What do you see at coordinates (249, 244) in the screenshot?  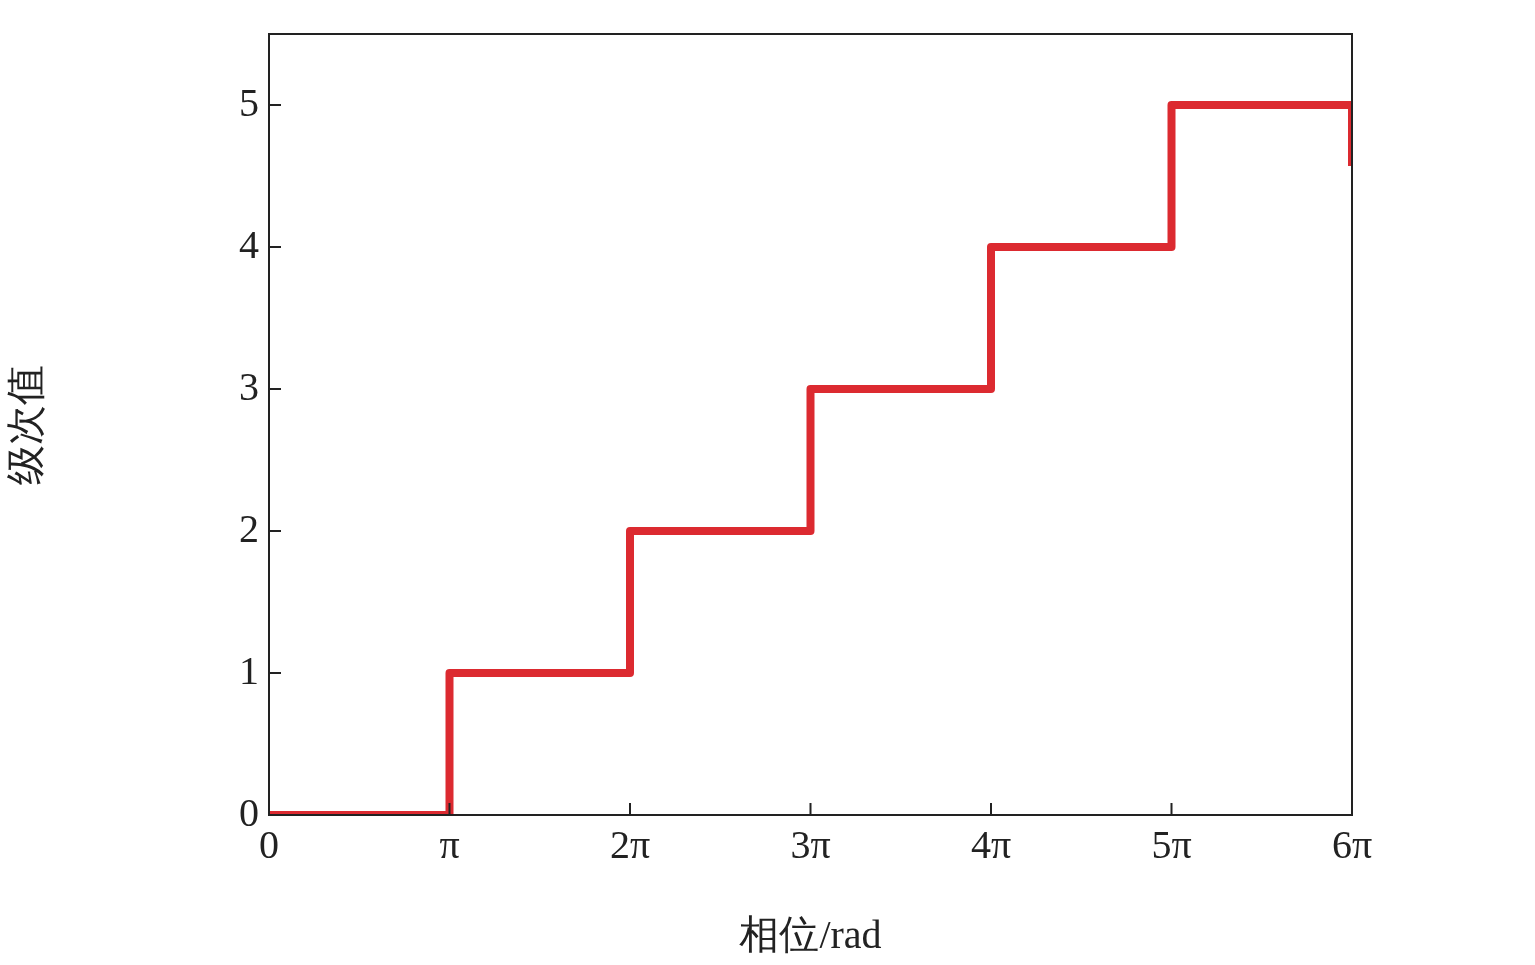 I see `y-tick-label: 4` at bounding box center [249, 244].